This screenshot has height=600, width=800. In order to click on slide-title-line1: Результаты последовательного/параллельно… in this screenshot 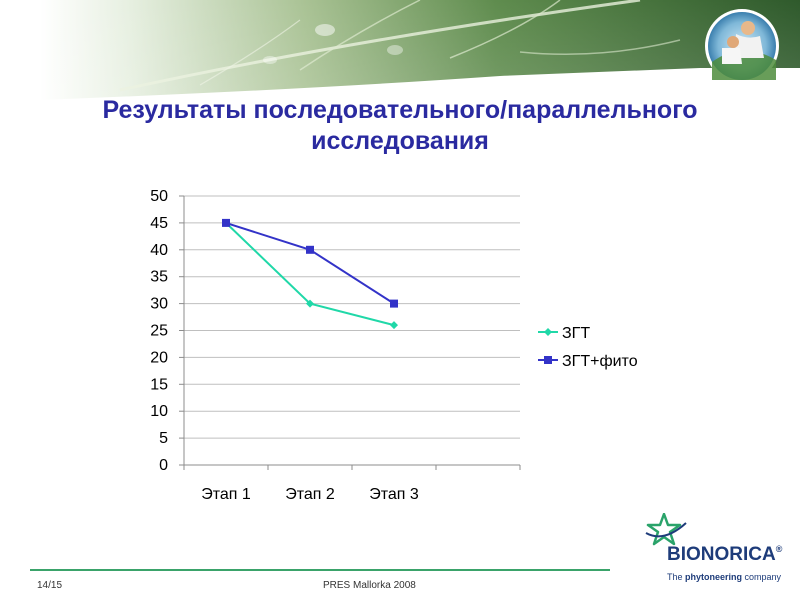, I will do `click(400, 110)`.